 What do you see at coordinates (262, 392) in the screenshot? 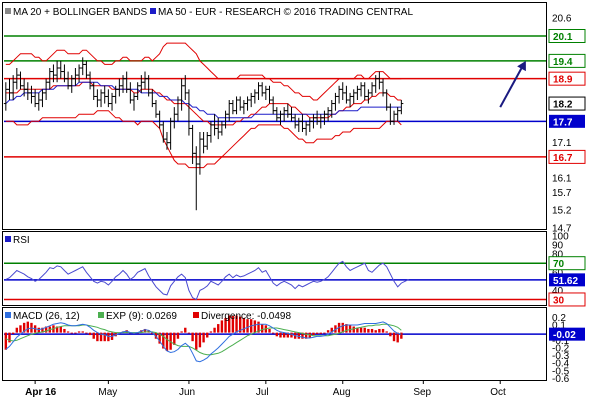
I see `x-tick-label: Jul` at bounding box center [262, 392].